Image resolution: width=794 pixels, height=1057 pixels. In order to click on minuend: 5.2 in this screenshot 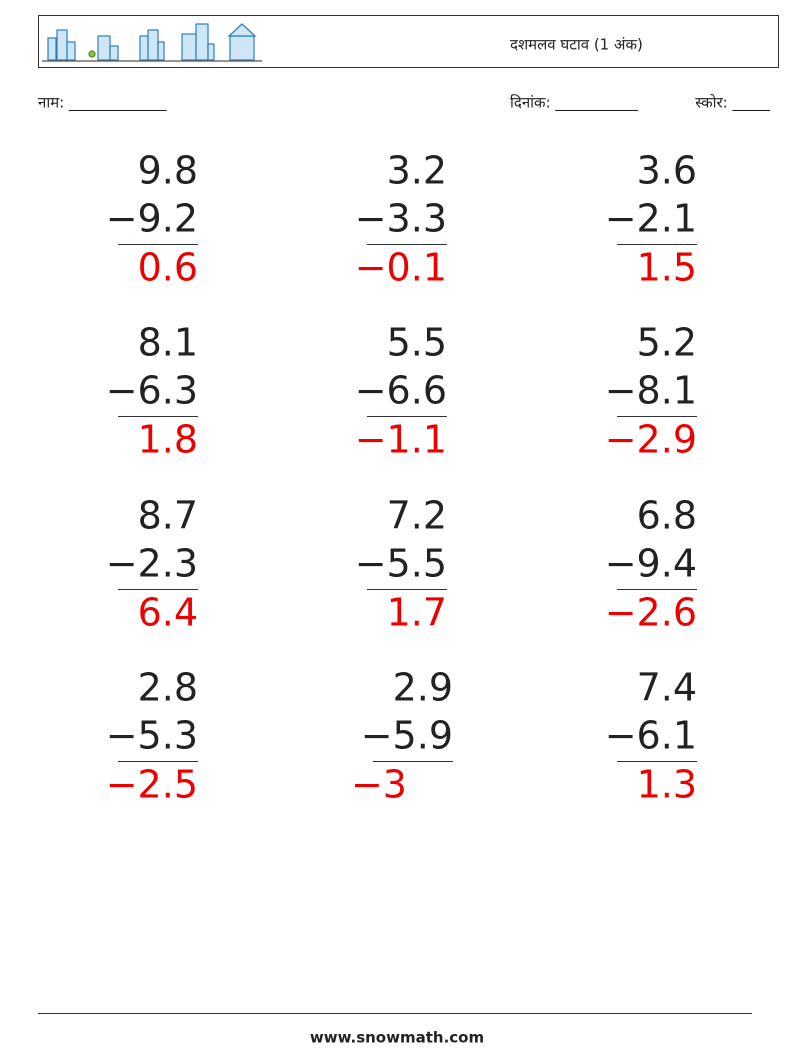, I will do `click(667, 343)`.